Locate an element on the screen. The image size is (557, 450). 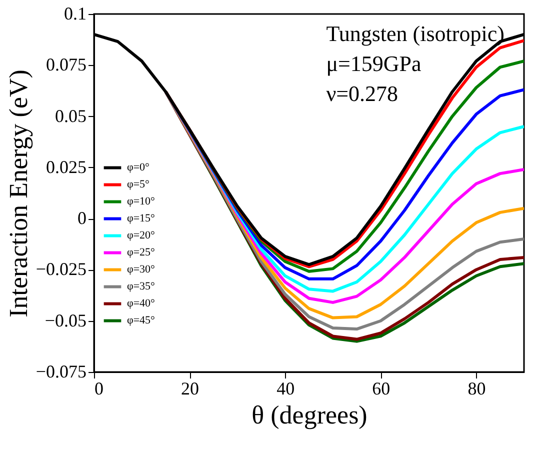
legend-label: φ=15° is located at coordinates (141, 218).